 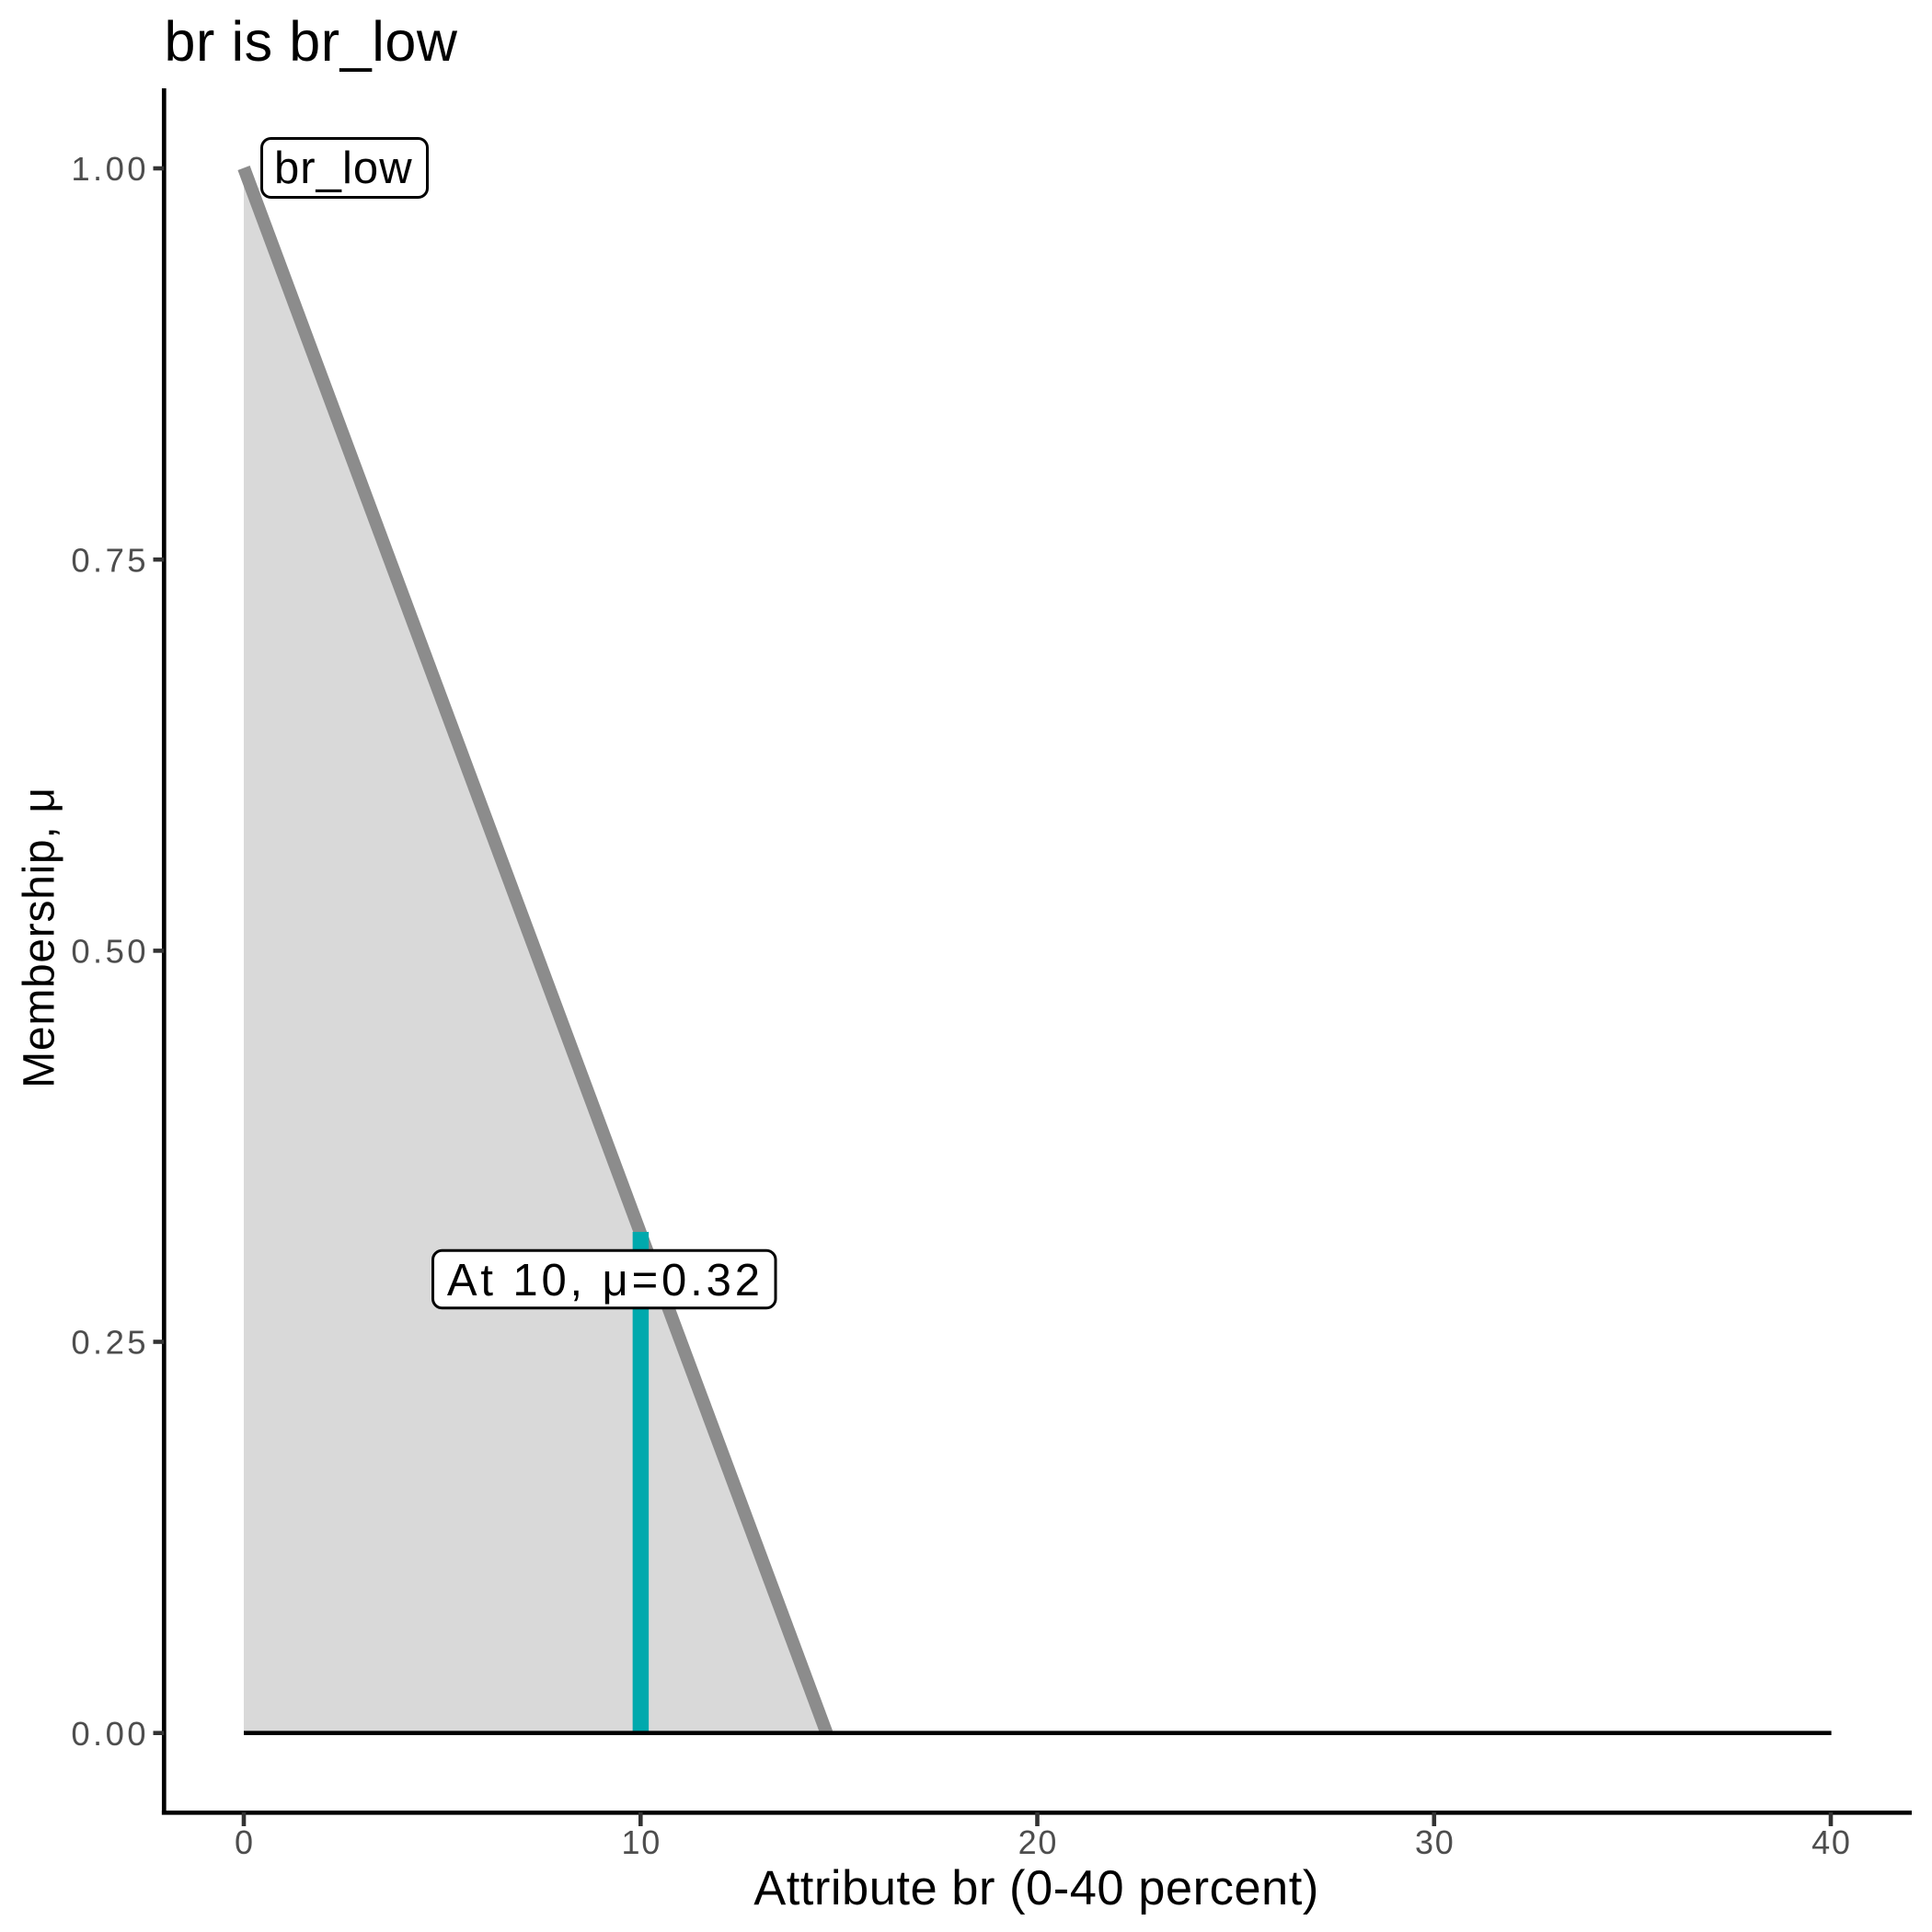 What do you see at coordinates (1036, 1888) in the screenshot?
I see `svg-text: Attribute br (0-40 percent)` at bounding box center [1036, 1888].